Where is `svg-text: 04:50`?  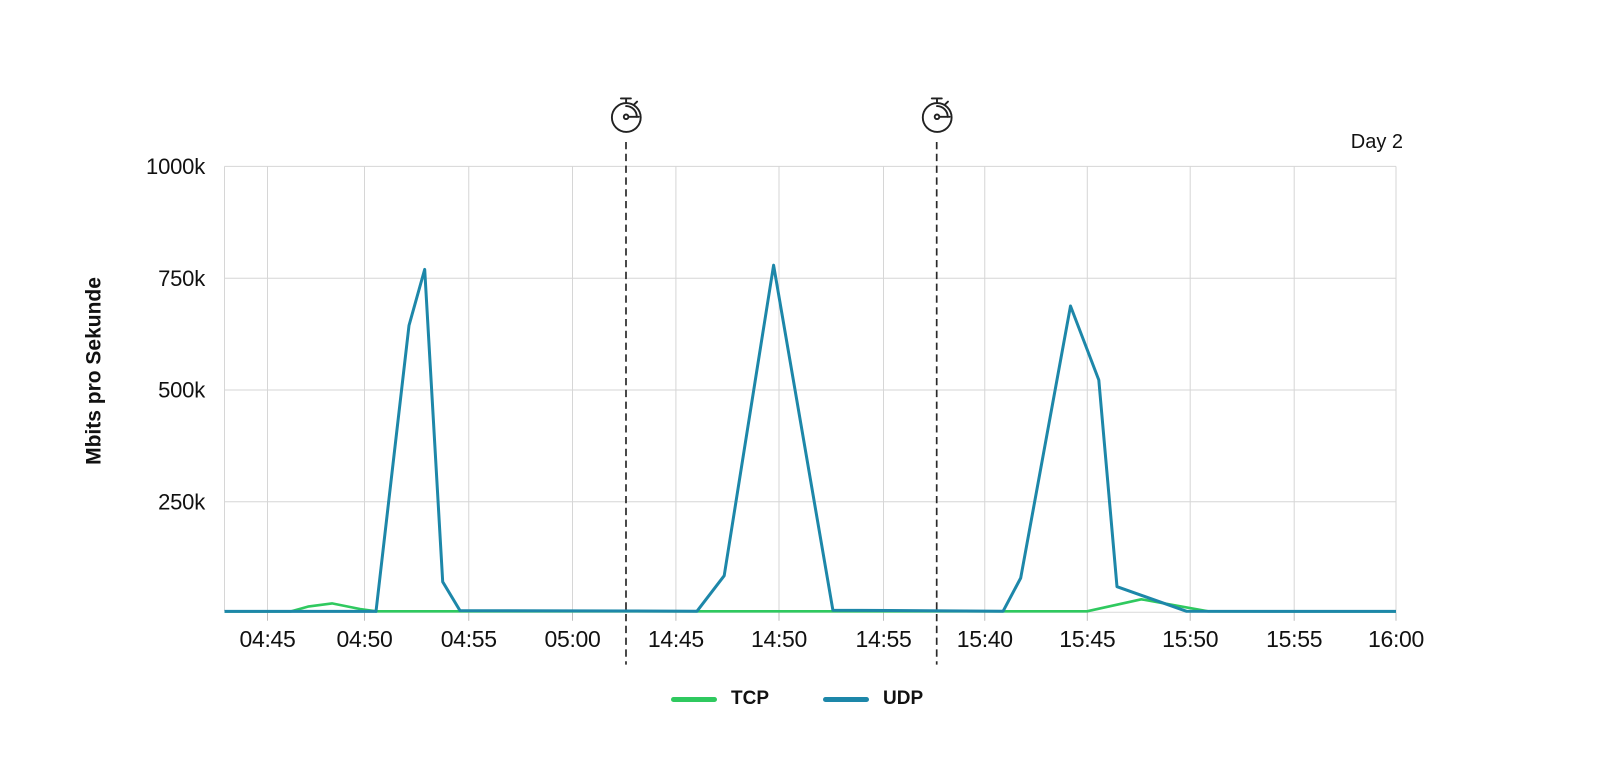
svg-text: 04:50 is located at coordinates (364, 639).